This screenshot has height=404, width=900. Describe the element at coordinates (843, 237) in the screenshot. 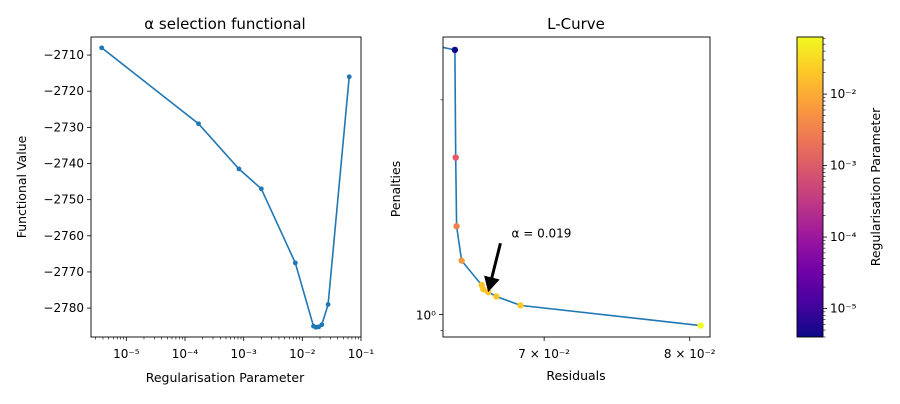

I see `colorbar-tick-label: 10⁻⁴` at that location.